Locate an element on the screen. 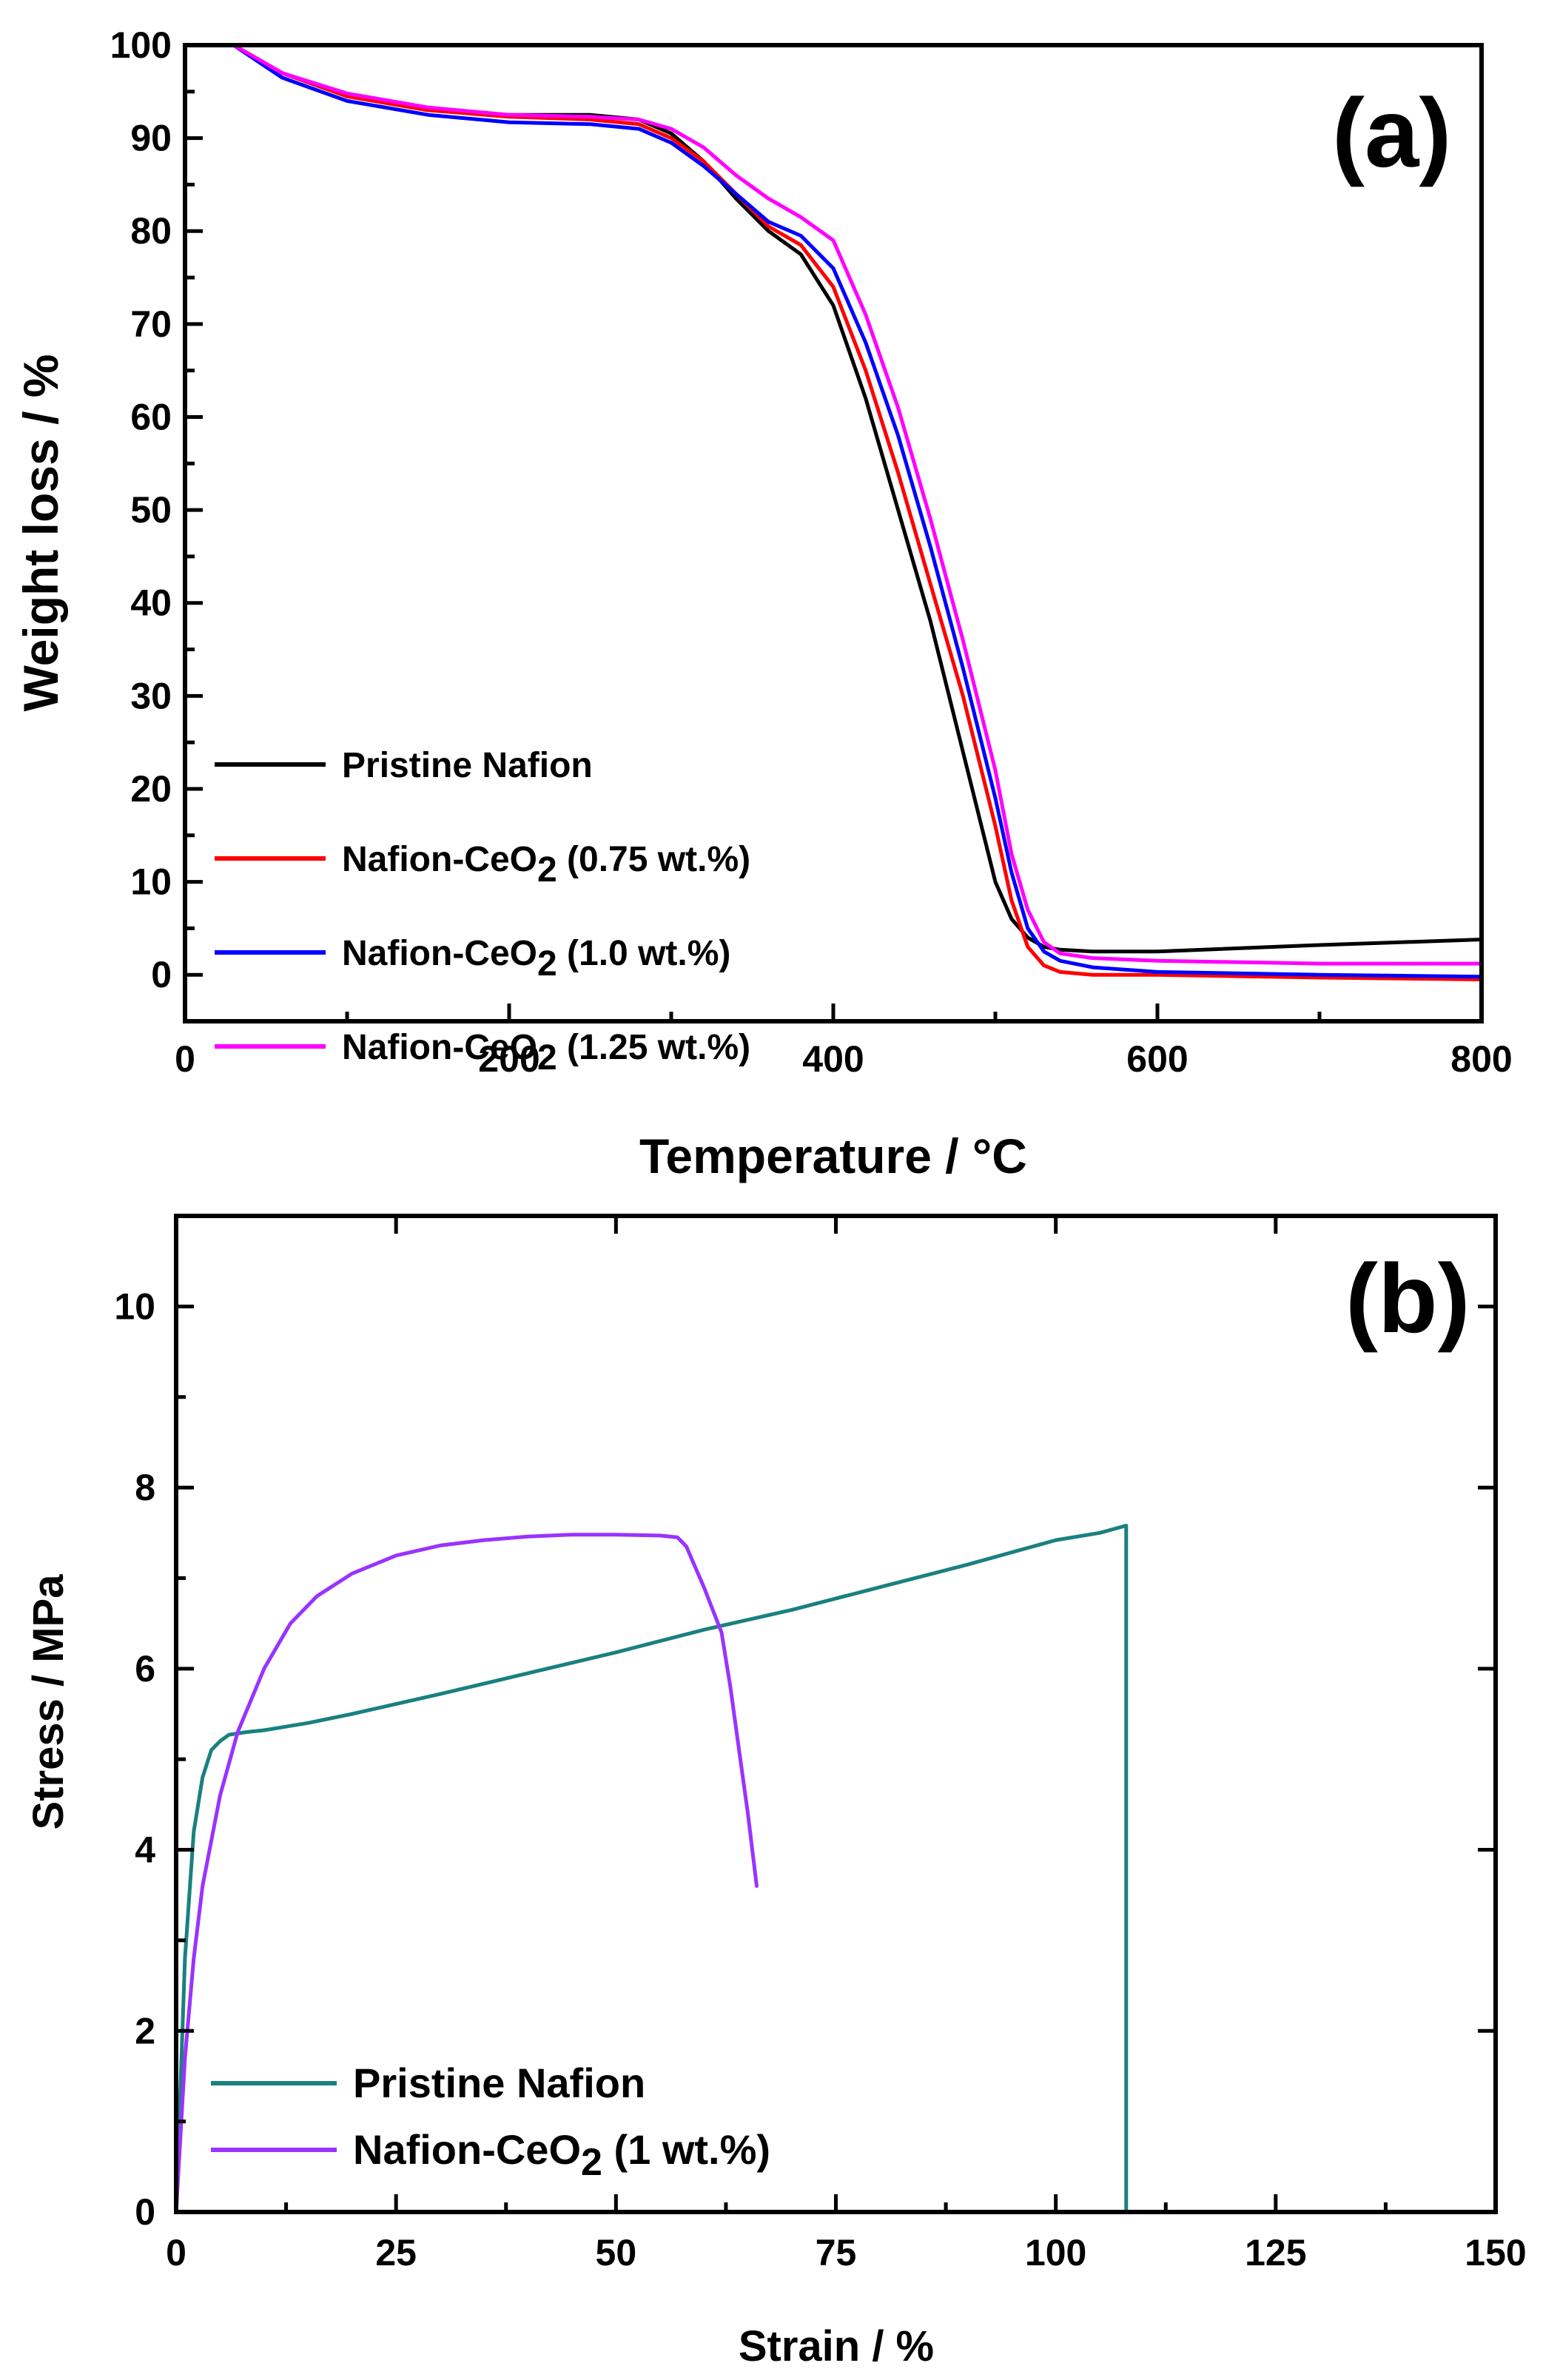 This screenshot has width=1560, height=2380. x-tick-label: 25 is located at coordinates (396, 2252).